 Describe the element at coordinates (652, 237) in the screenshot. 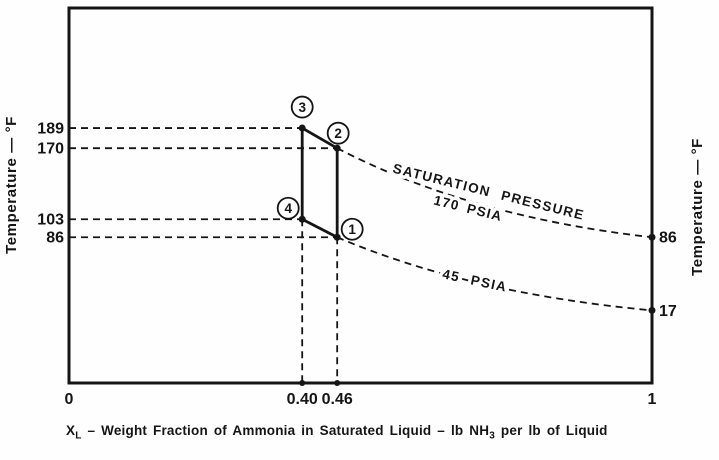

I see `saturation-pressure-170-psia-endpoint-dot` at that location.